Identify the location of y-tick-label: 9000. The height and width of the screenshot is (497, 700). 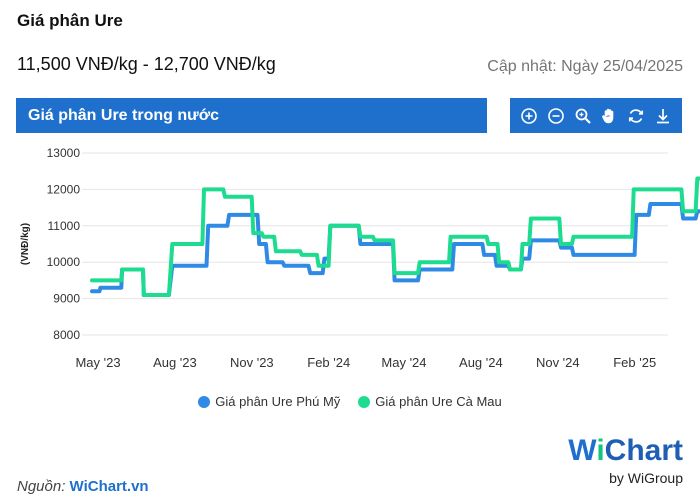
(66, 299).